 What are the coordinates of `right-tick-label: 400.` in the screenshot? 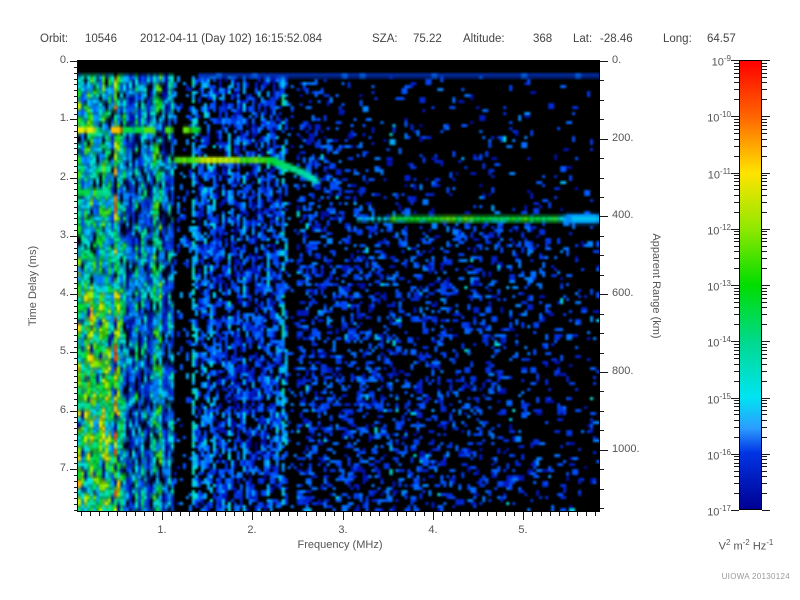 It's located at (623, 215).